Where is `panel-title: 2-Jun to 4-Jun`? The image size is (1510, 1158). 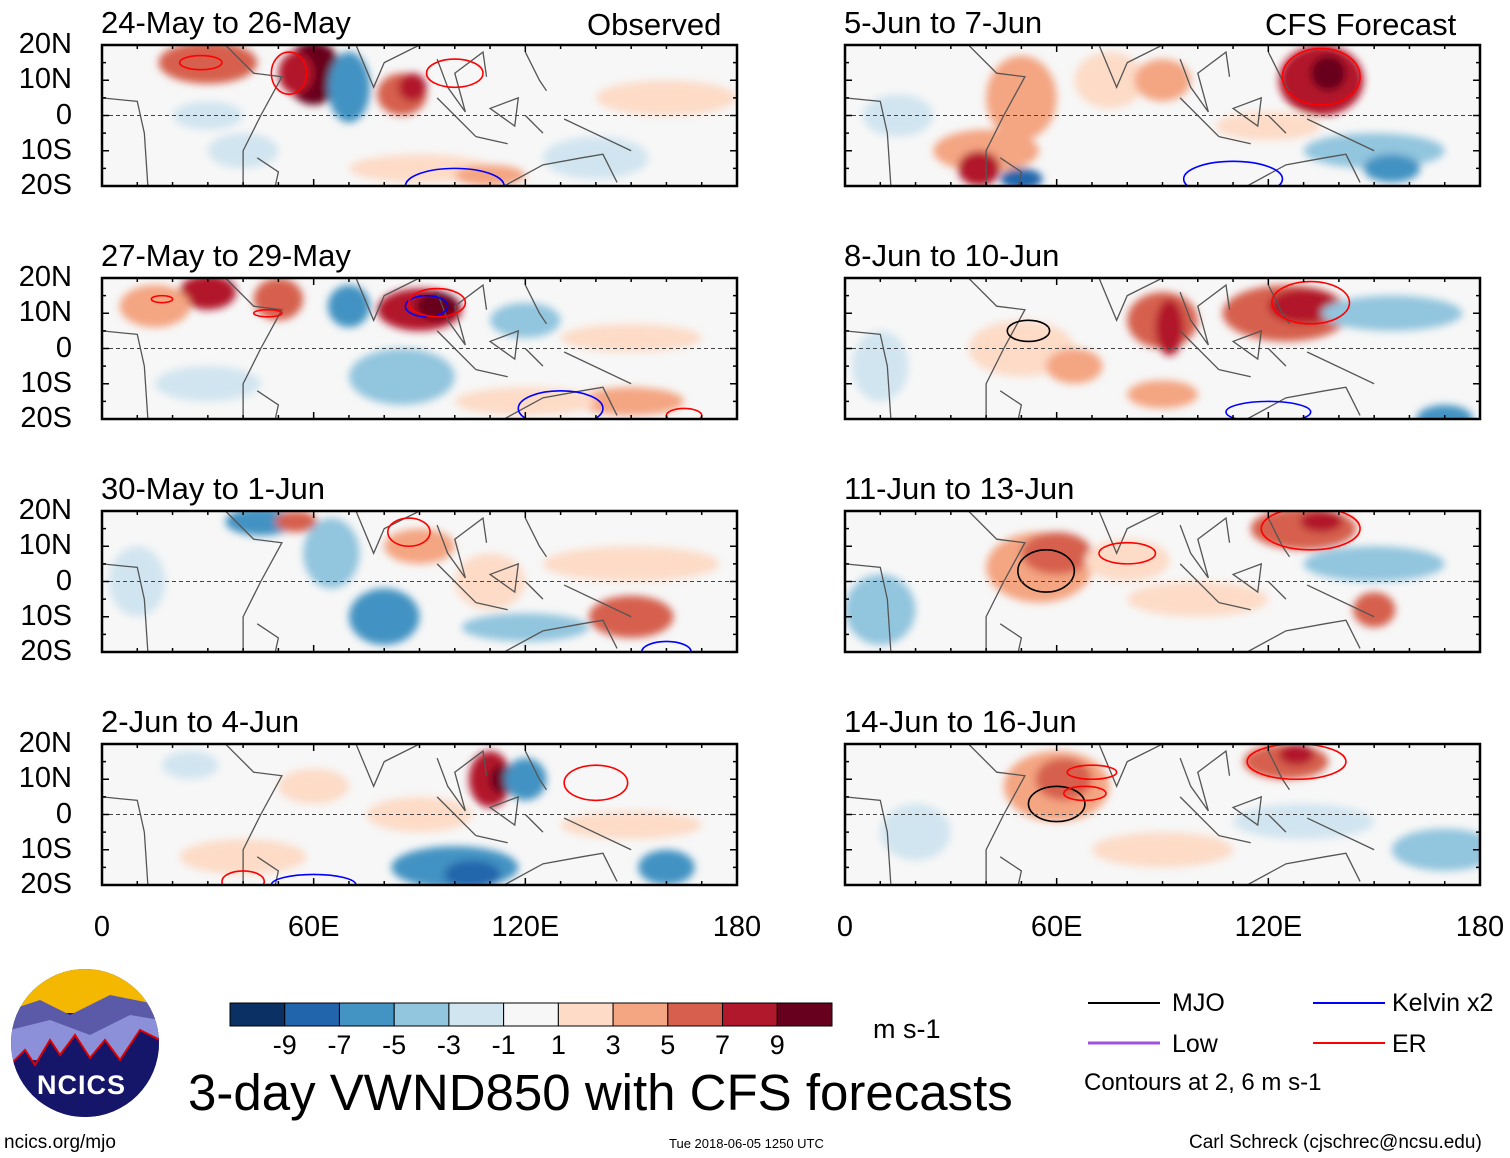
panel-title: 2-Jun to 4-Jun is located at coordinates (200, 721).